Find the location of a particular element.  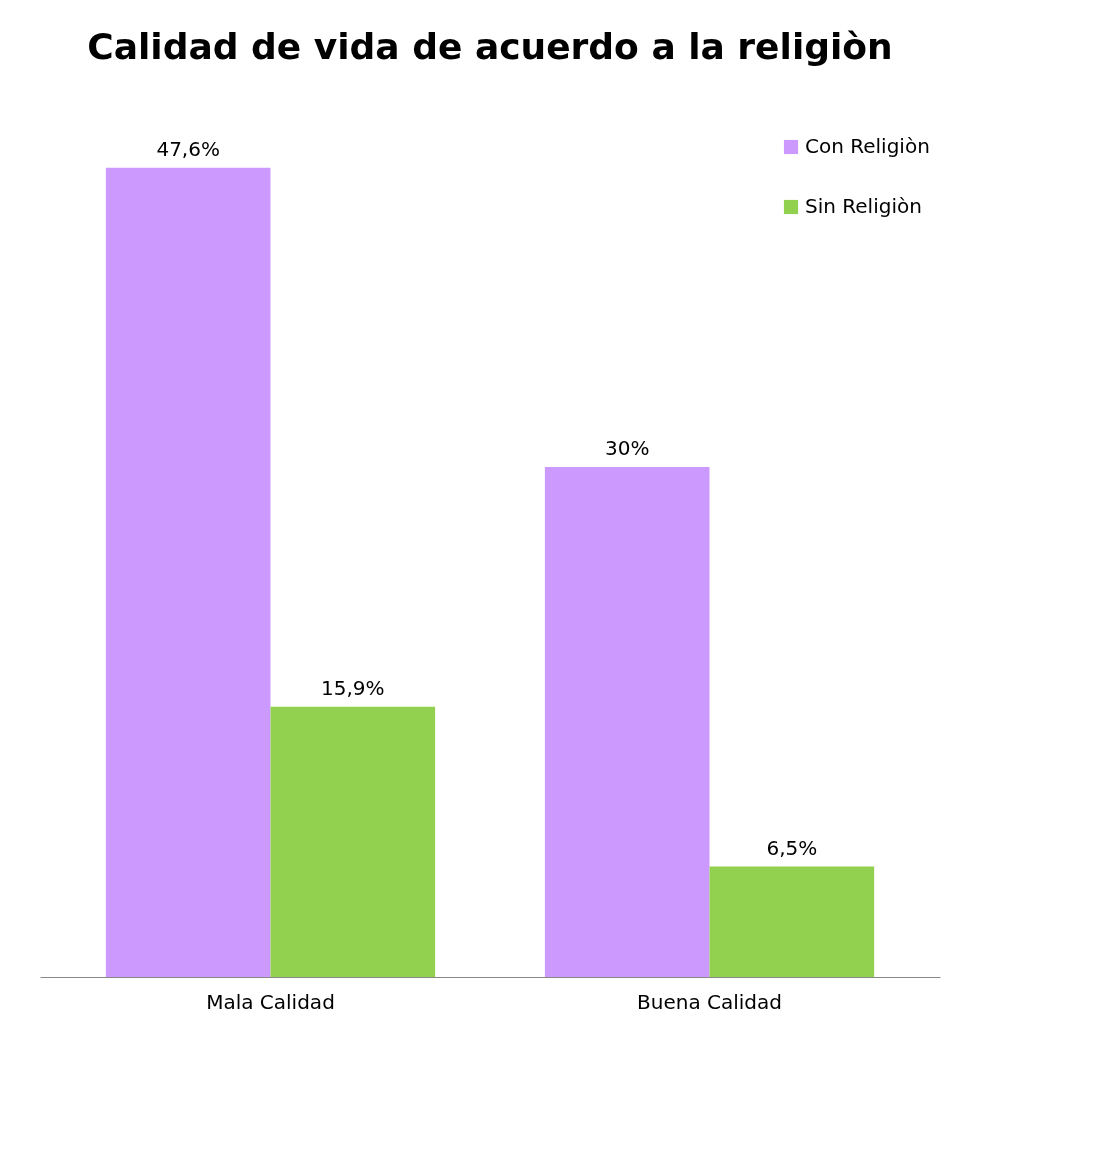

x-tick-label: Mala Calidad is located at coordinates (270, 1001).